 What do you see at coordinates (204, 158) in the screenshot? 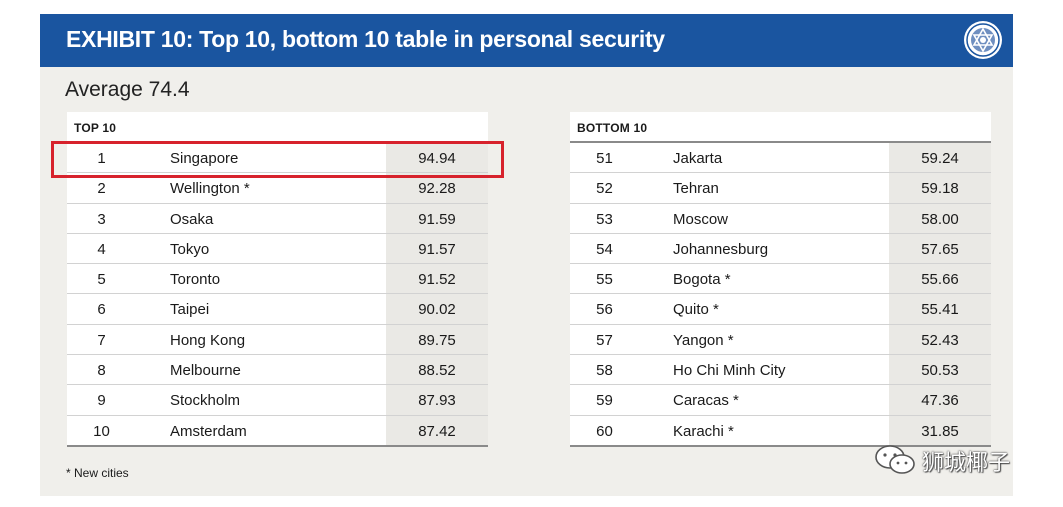
I see `city-cell-text: Singapore` at bounding box center [204, 158].